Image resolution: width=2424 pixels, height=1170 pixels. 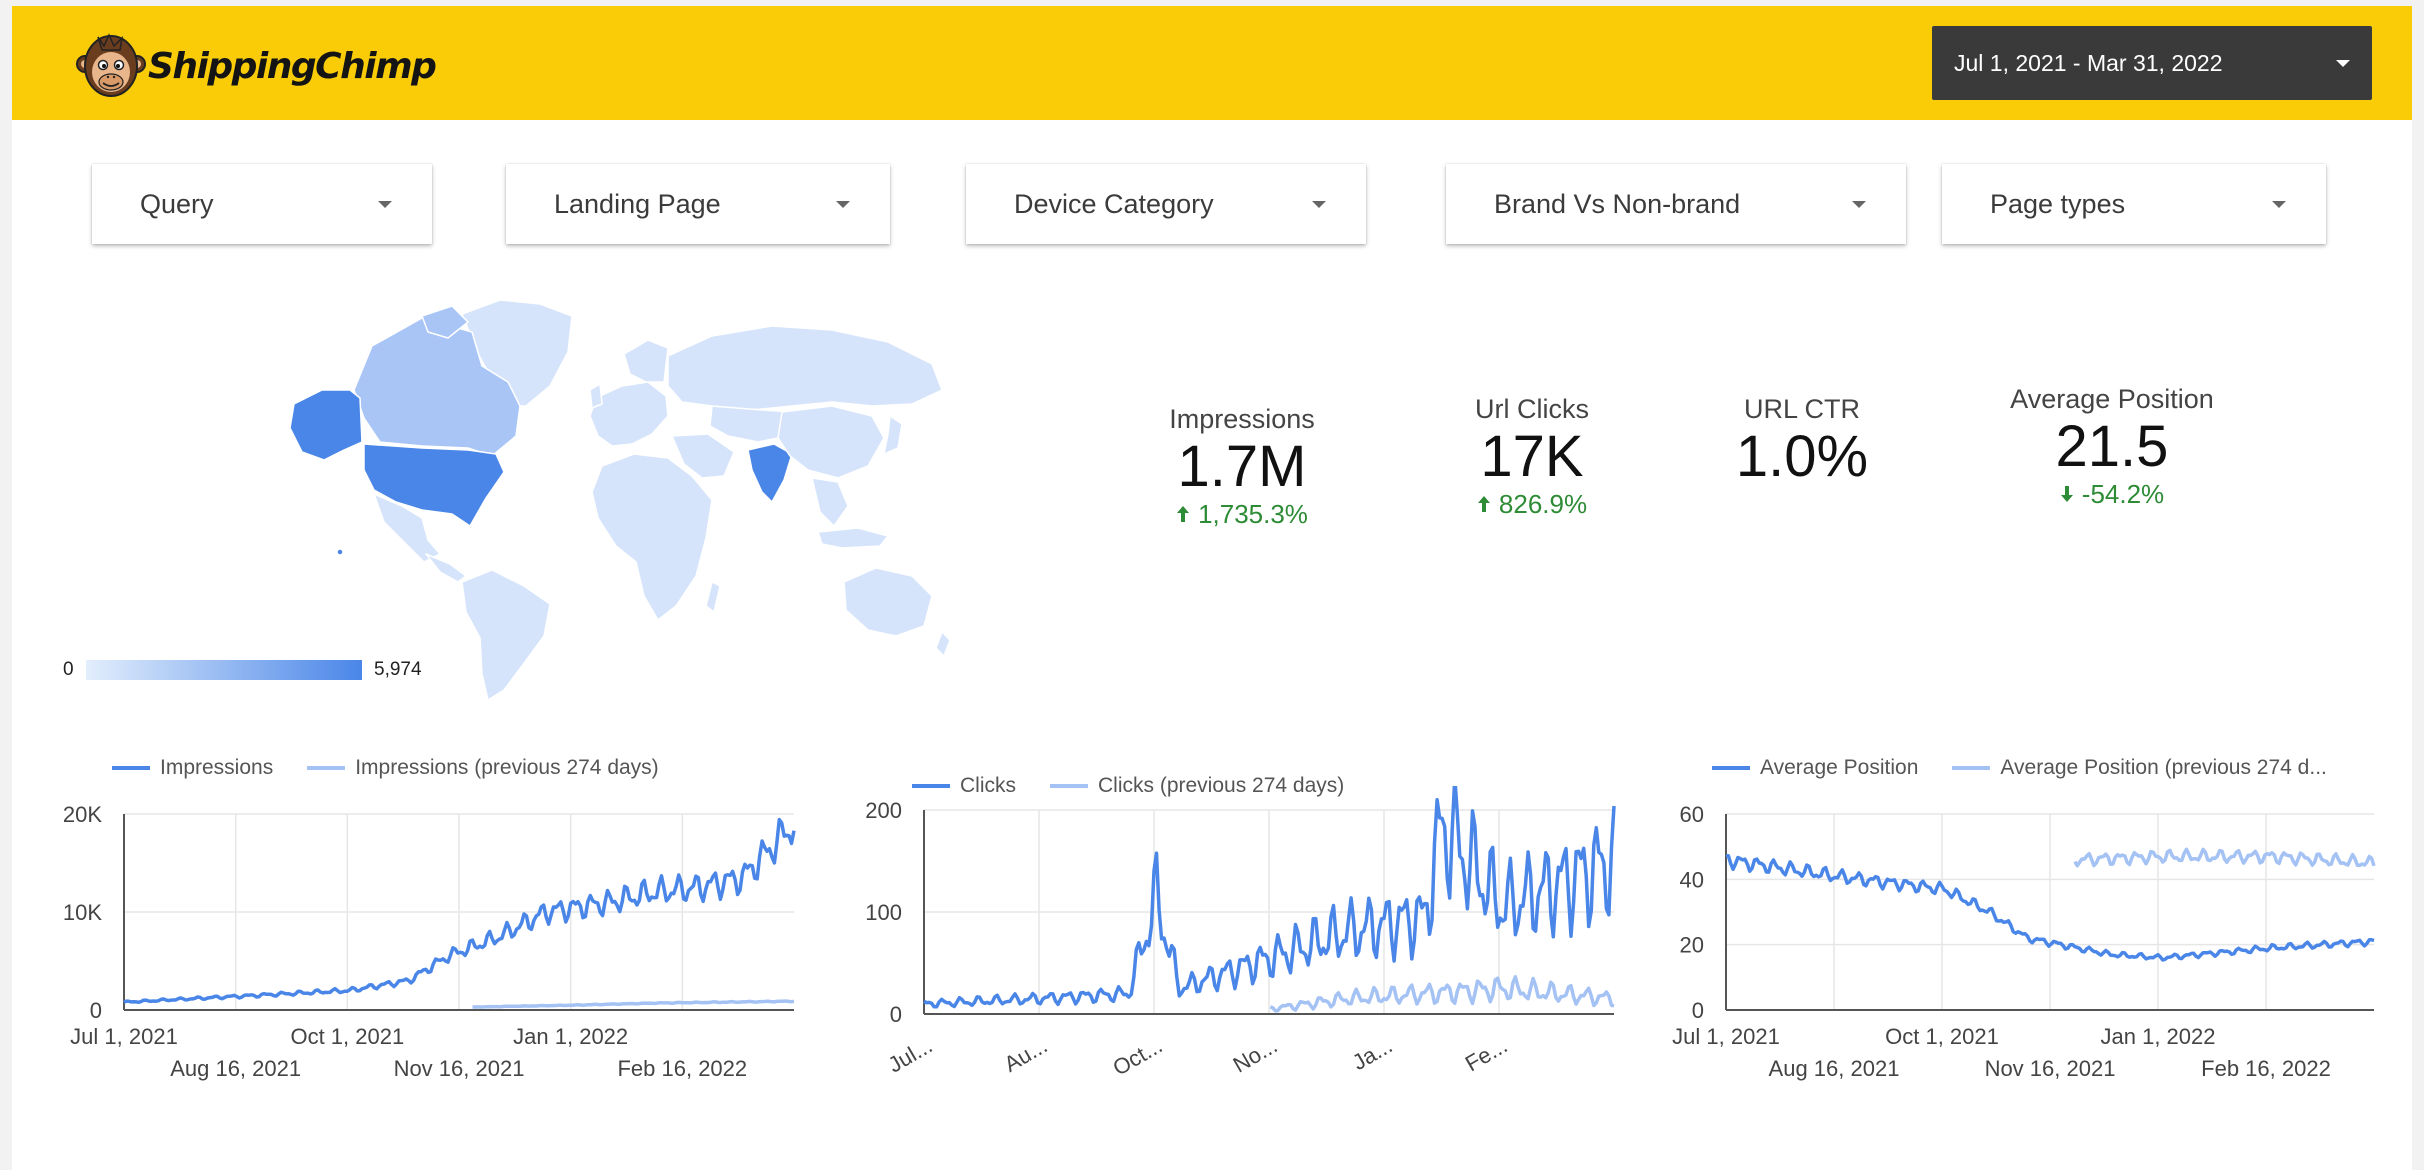 What do you see at coordinates (883, 810) in the screenshot?
I see `y-tick-label: 200` at bounding box center [883, 810].